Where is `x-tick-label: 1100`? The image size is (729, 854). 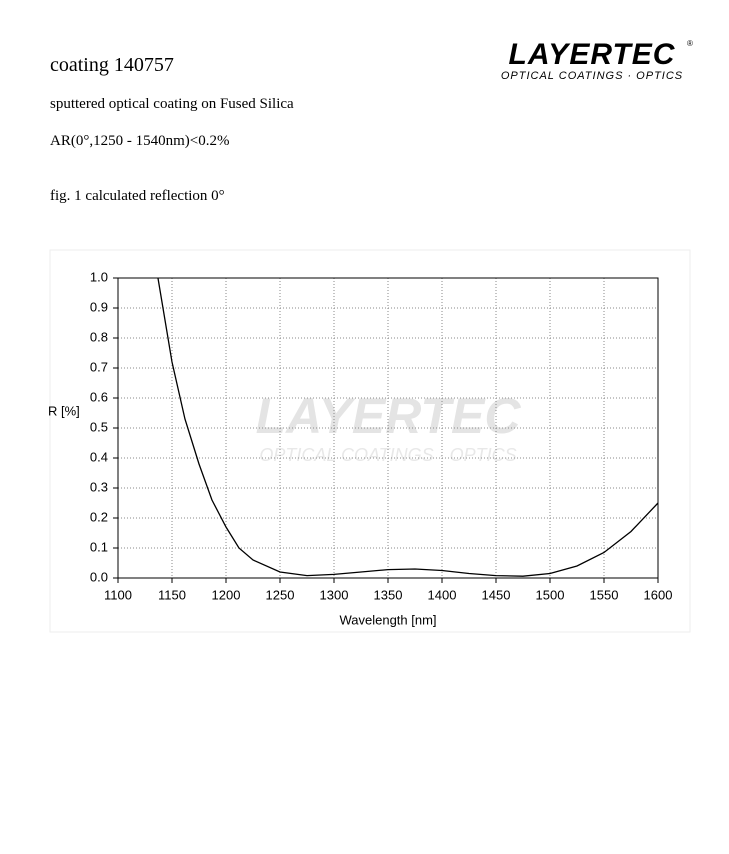 x-tick-label: 1100 is located at coordinates (118, 594).